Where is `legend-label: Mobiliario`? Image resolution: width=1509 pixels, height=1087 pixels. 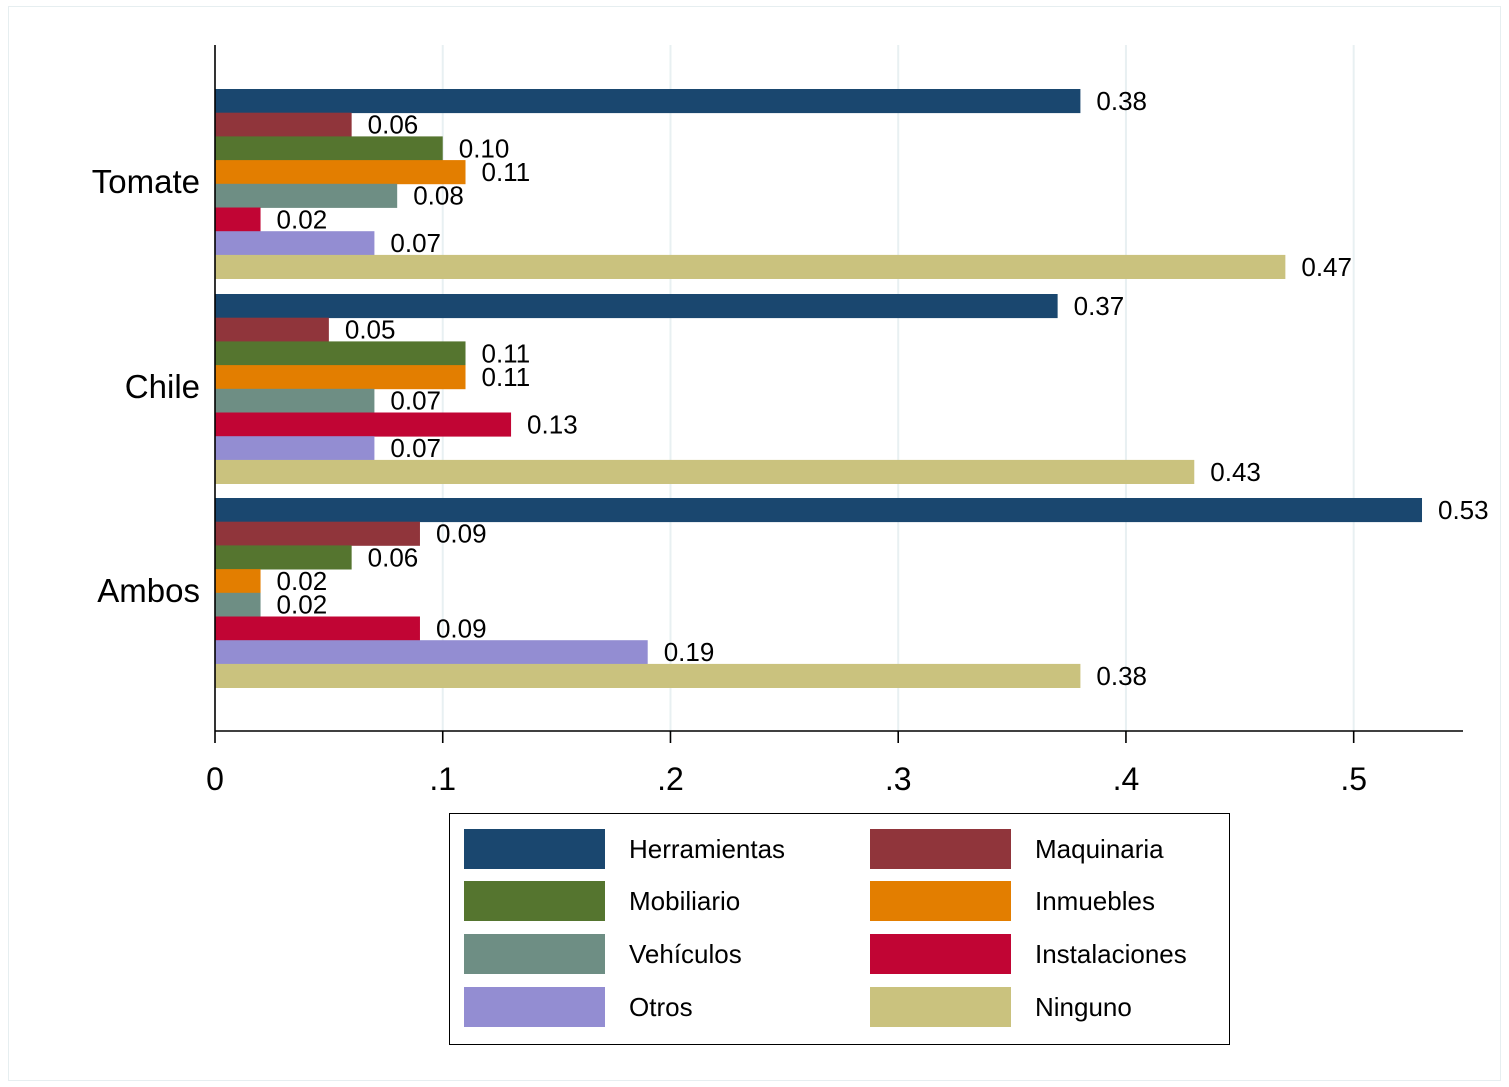 legend-label: Mobiliario is located at coordinates (685, 900).